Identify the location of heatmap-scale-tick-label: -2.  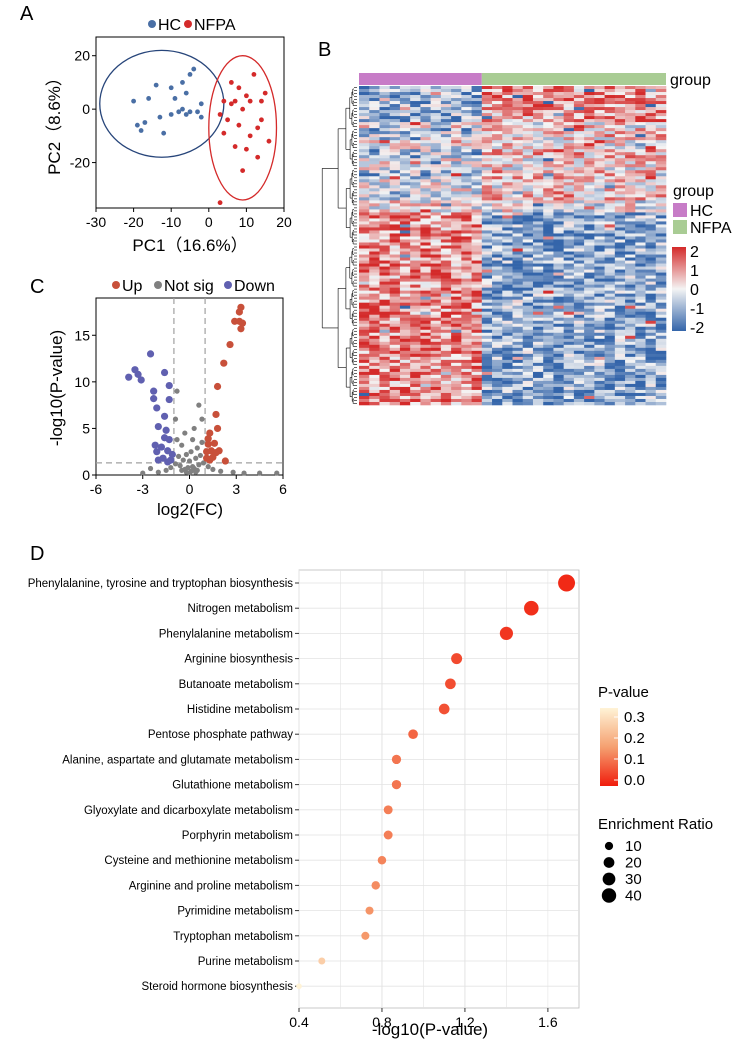
(697, 328).